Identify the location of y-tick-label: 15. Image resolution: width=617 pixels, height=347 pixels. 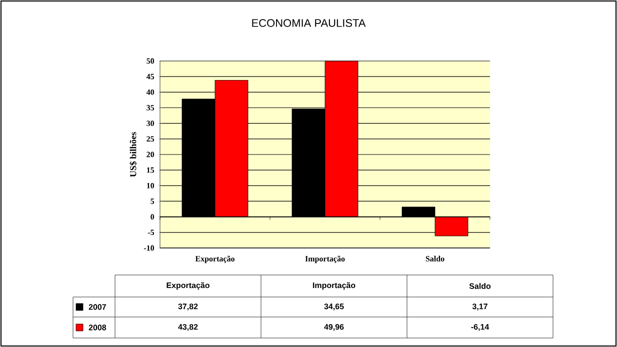
(150, 170).